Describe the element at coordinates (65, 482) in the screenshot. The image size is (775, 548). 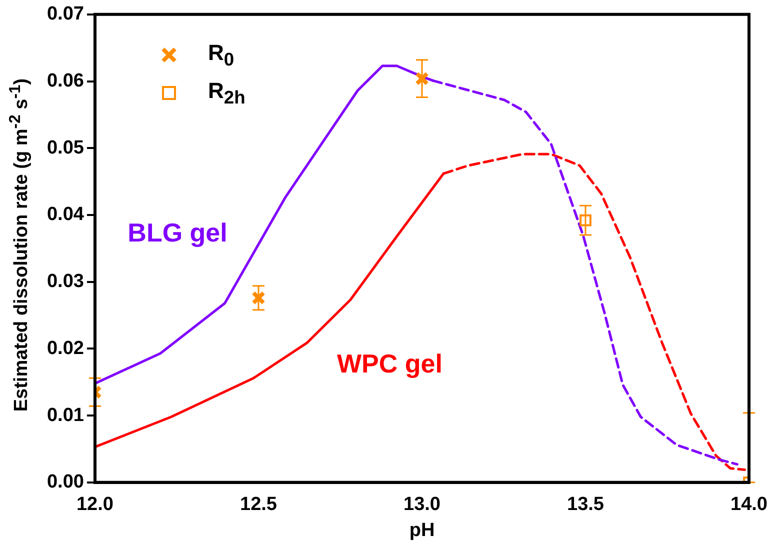
I see `y-tick-label: 0.00` at that location.